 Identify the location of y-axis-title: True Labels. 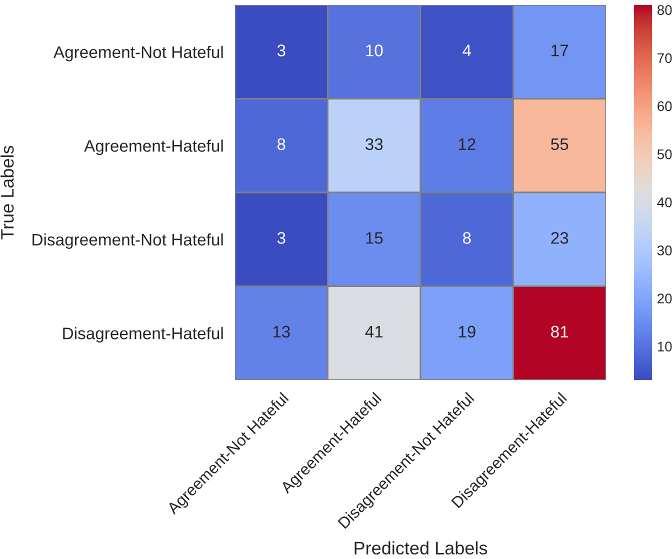
(7, 193).